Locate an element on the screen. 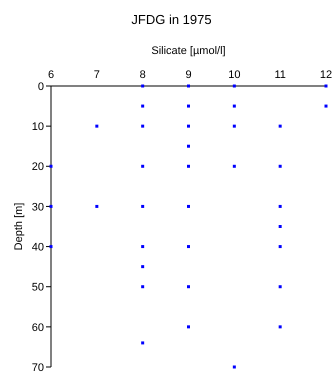  x-axis-title: Silicate [µmol/l] is located at coordinates (188, 50).